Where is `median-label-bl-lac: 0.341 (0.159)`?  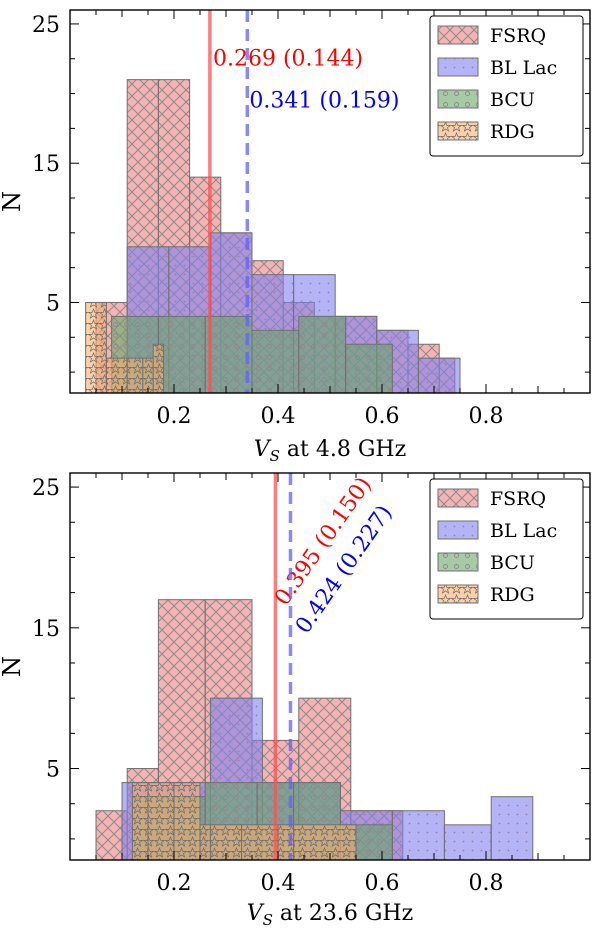
median-label-bl-lac: 0.341 (0.159) is located at coordinates (324, 100).